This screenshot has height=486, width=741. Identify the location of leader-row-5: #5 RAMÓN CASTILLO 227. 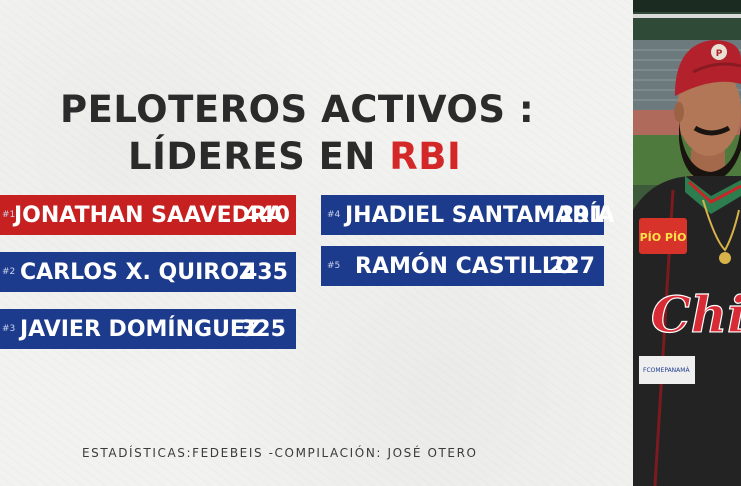
(462, 266).